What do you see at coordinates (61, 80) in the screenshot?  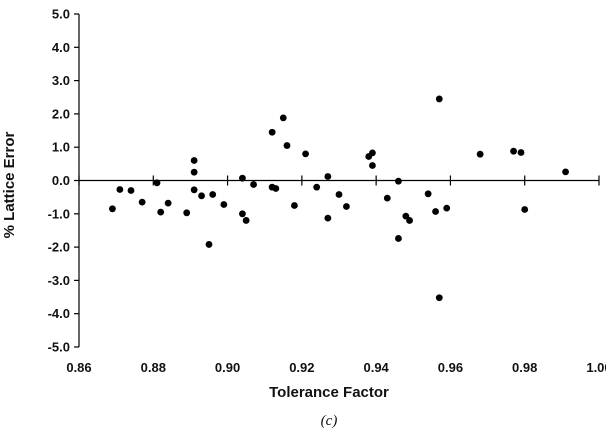 I see `y-tick-label: 3.0` at bounding box center [61, 80].